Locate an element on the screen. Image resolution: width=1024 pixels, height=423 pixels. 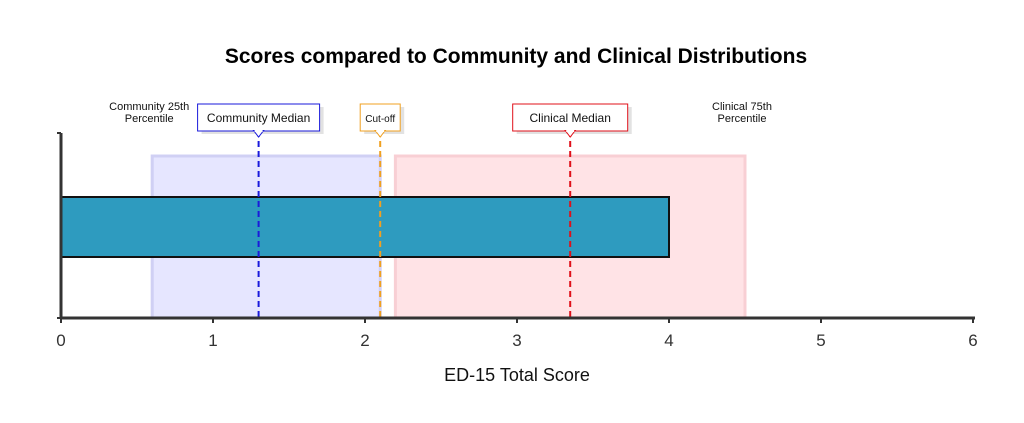
x-axis-title: ED-15 Total Score is located at coordinates (517, 375).